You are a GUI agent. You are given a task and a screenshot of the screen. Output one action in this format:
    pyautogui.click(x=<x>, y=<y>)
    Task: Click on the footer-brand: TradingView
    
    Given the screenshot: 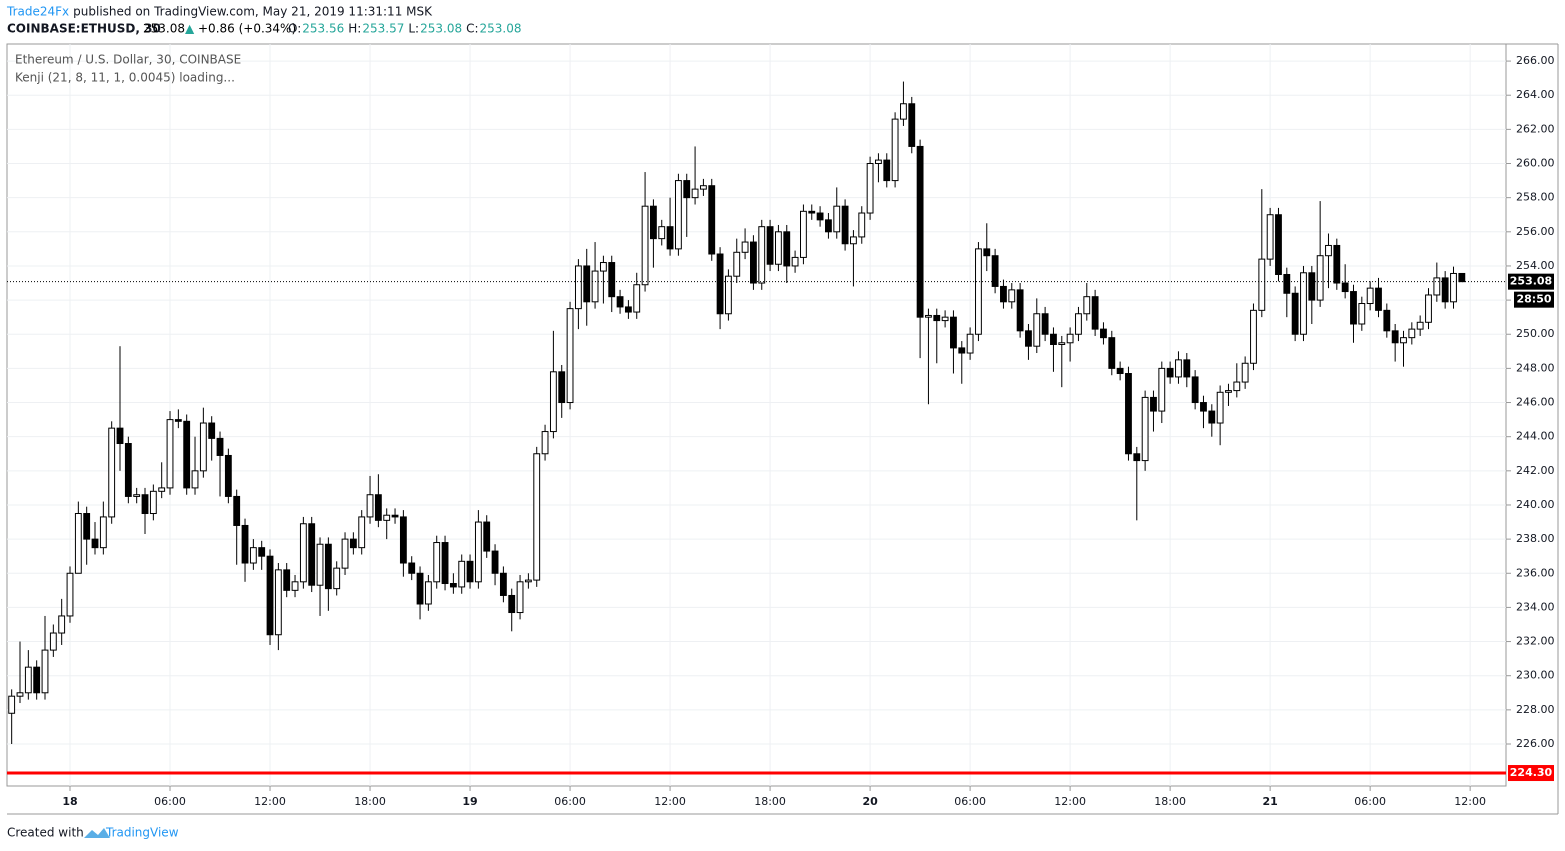 What is the action you would take?
    pyautogui.click(x=142, y=833)
    